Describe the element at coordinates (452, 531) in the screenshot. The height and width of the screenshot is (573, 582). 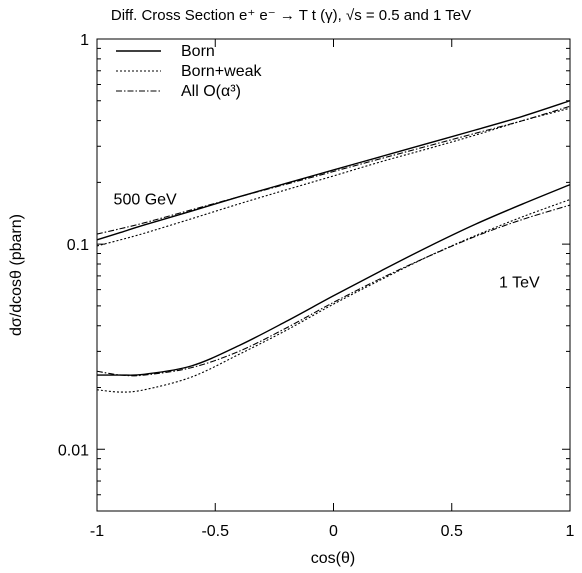
I see `x-tick-label: 0.5` at that location.